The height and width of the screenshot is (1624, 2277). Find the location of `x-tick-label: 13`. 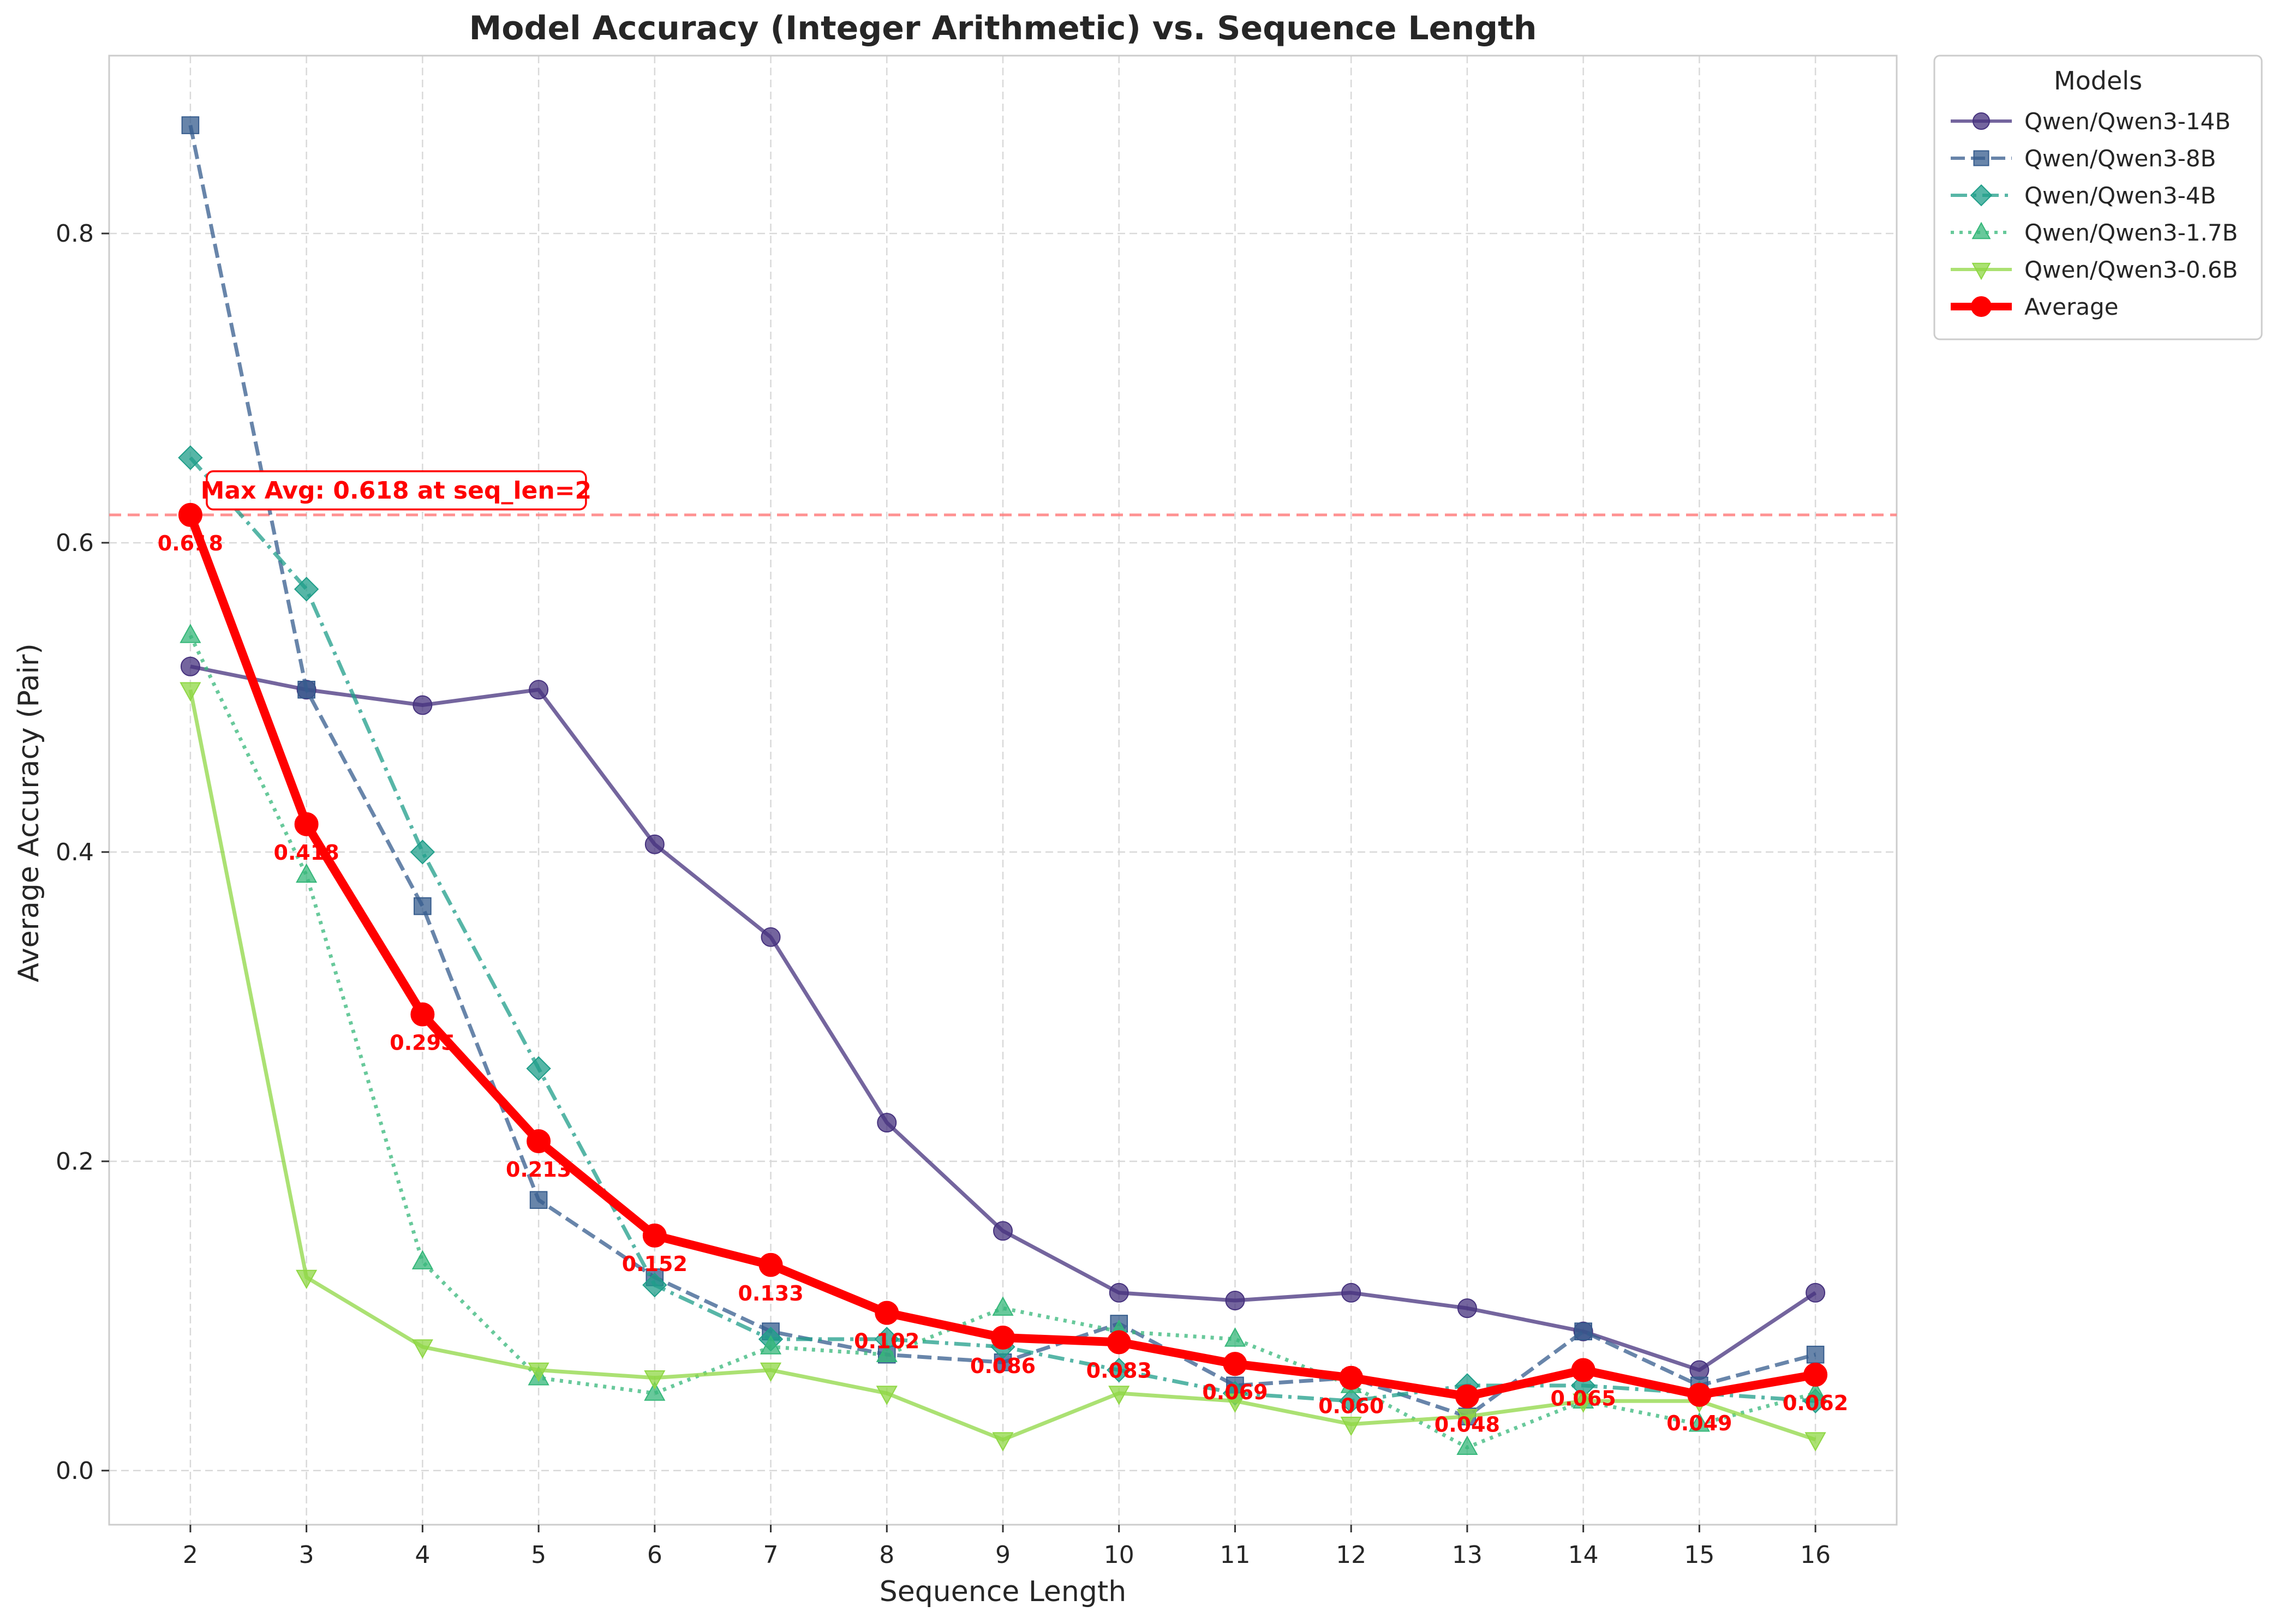

x-tick-label: 13 is located at coordinates (1467, 1555).